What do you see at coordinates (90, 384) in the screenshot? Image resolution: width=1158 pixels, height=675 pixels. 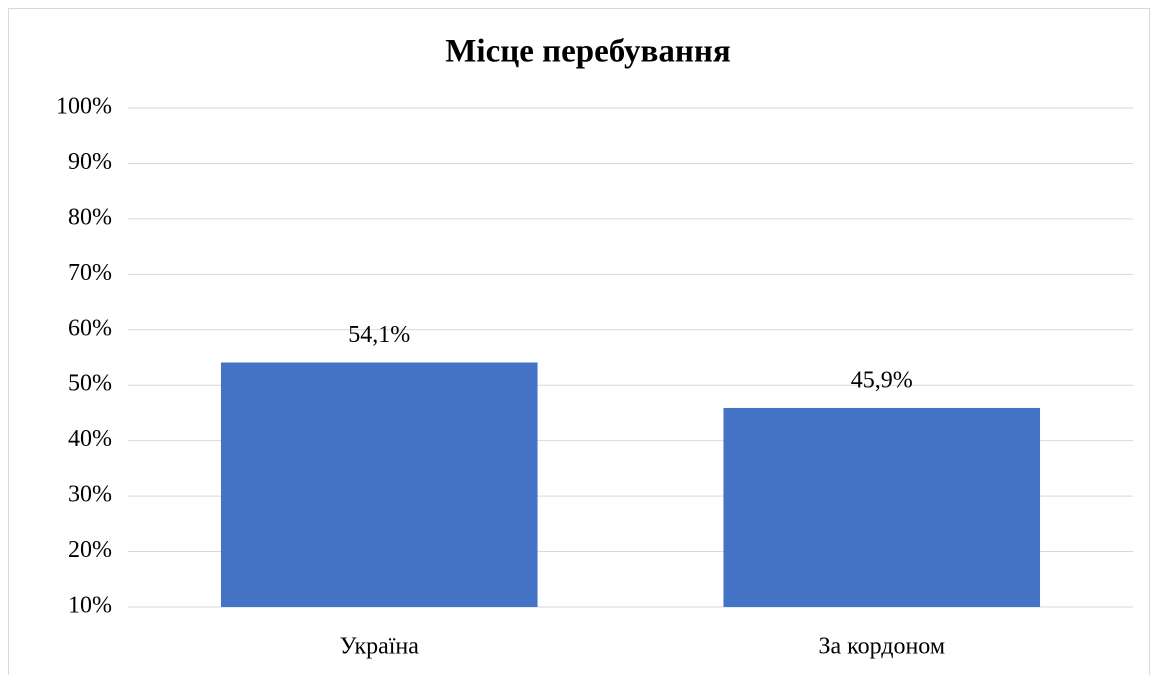 I see `y-tick-label: 50%` at bounding box center [90, 384].